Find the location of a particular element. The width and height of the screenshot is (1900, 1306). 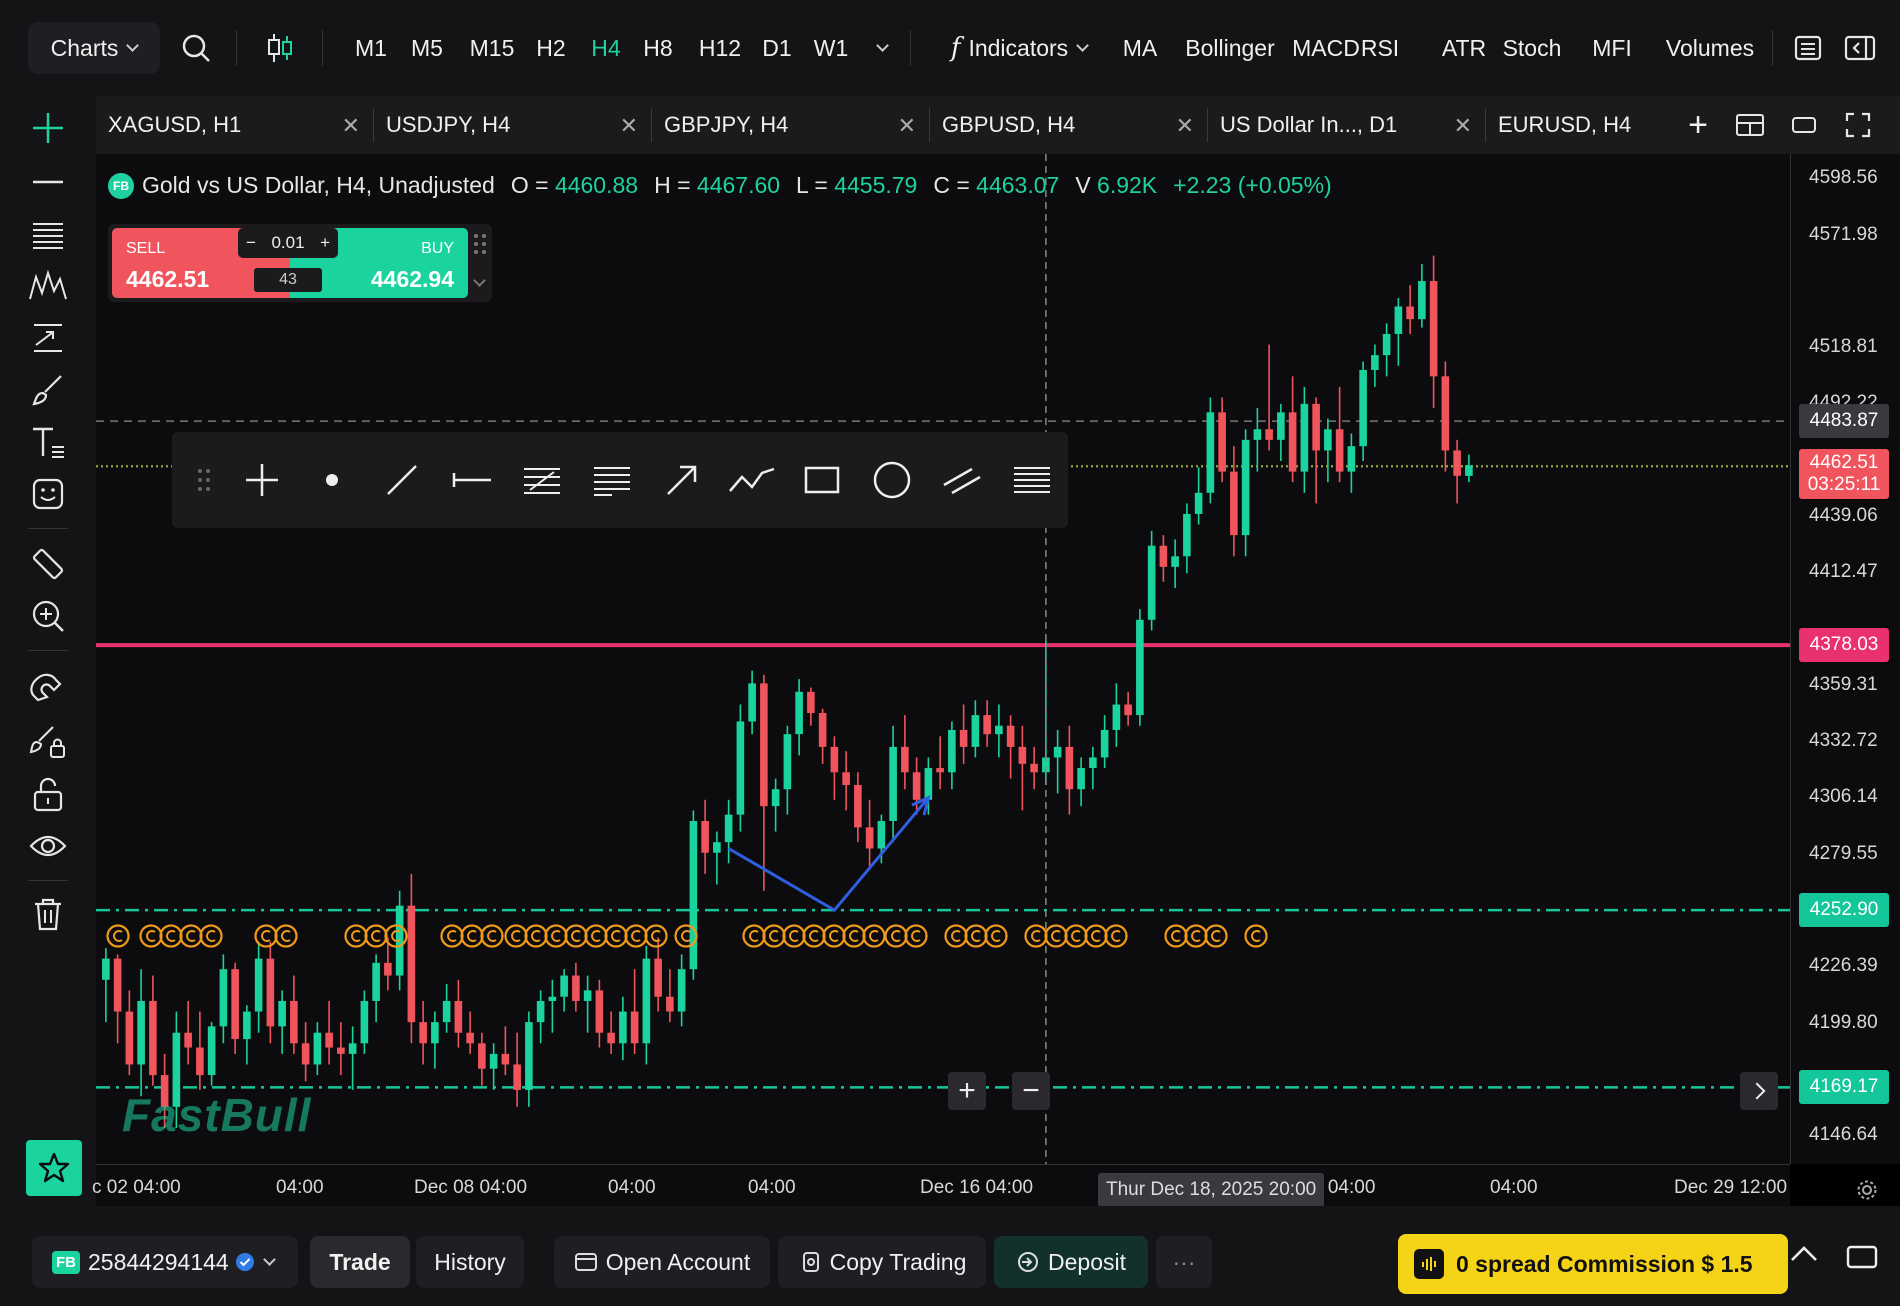

timeframe-h2: H2 is located at coordinates (551, 47).